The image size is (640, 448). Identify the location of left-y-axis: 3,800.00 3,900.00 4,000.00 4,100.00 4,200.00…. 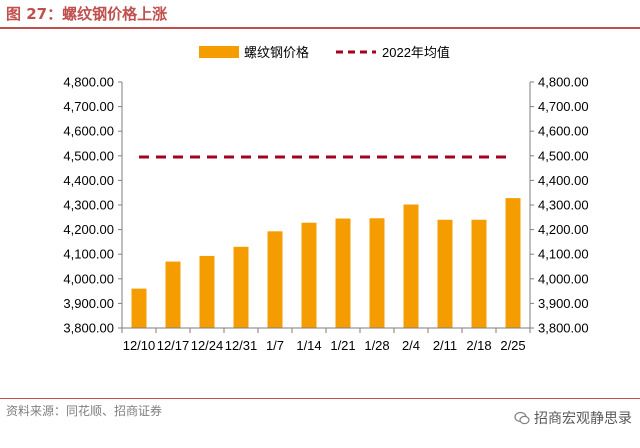
(93, 205).